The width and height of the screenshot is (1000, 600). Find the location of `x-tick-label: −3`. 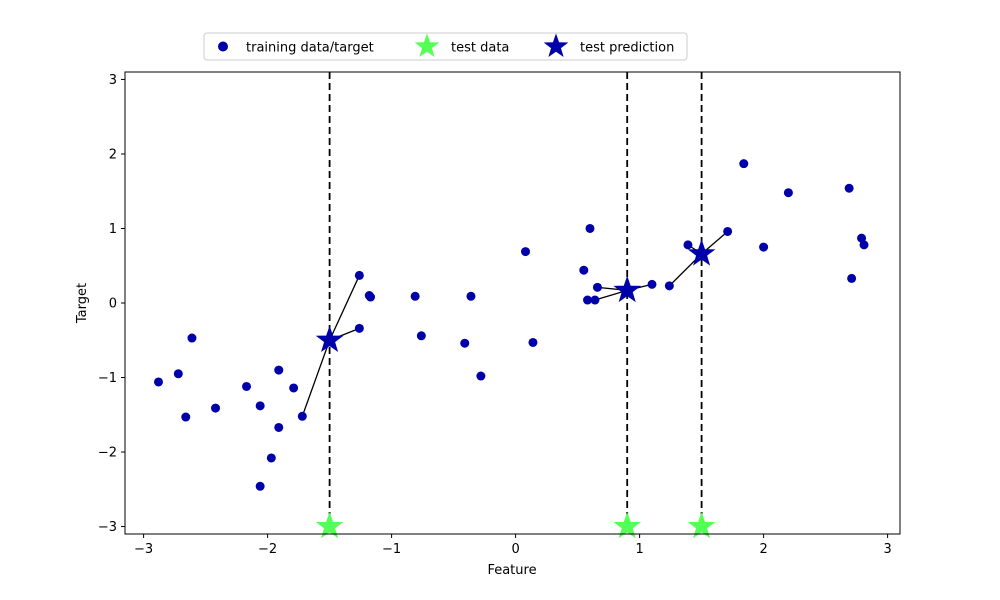

x-tick-label: −3 is located at coordinates (143, 549).